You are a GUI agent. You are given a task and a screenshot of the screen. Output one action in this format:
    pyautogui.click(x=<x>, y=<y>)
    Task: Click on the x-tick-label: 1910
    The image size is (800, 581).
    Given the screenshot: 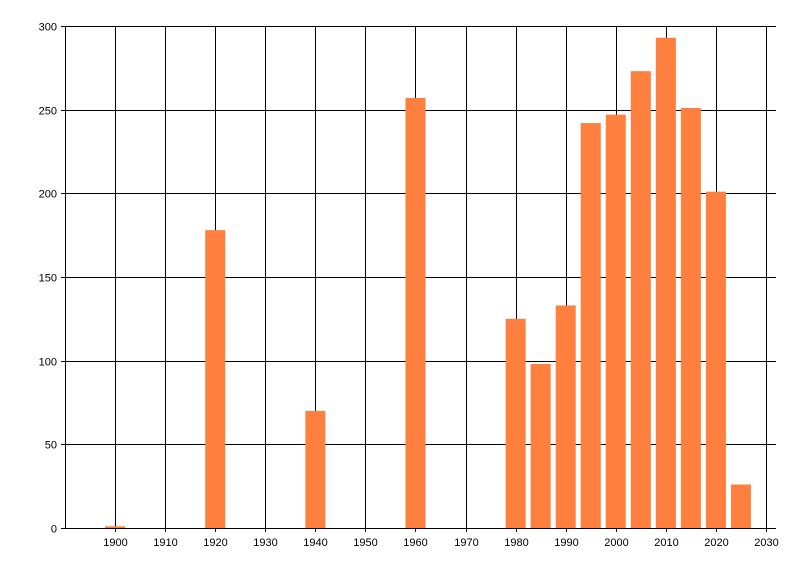 What is the action you would take?
    pyautogui.click(x=165, y=543)
    